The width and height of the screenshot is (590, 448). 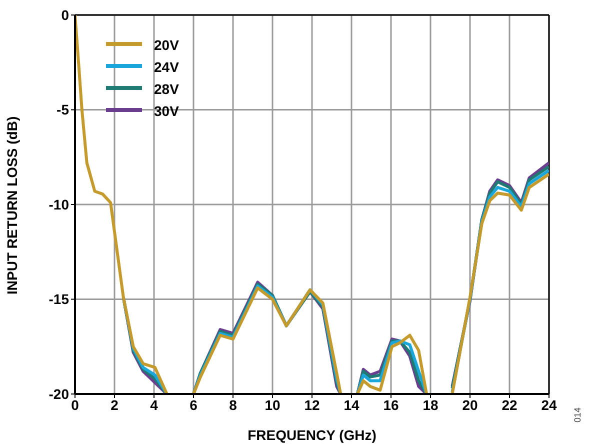 What do you see at coordinates (59, 299) in the screenshot?
I see `y-tick-label: -15` at bounding box center [59, 299].